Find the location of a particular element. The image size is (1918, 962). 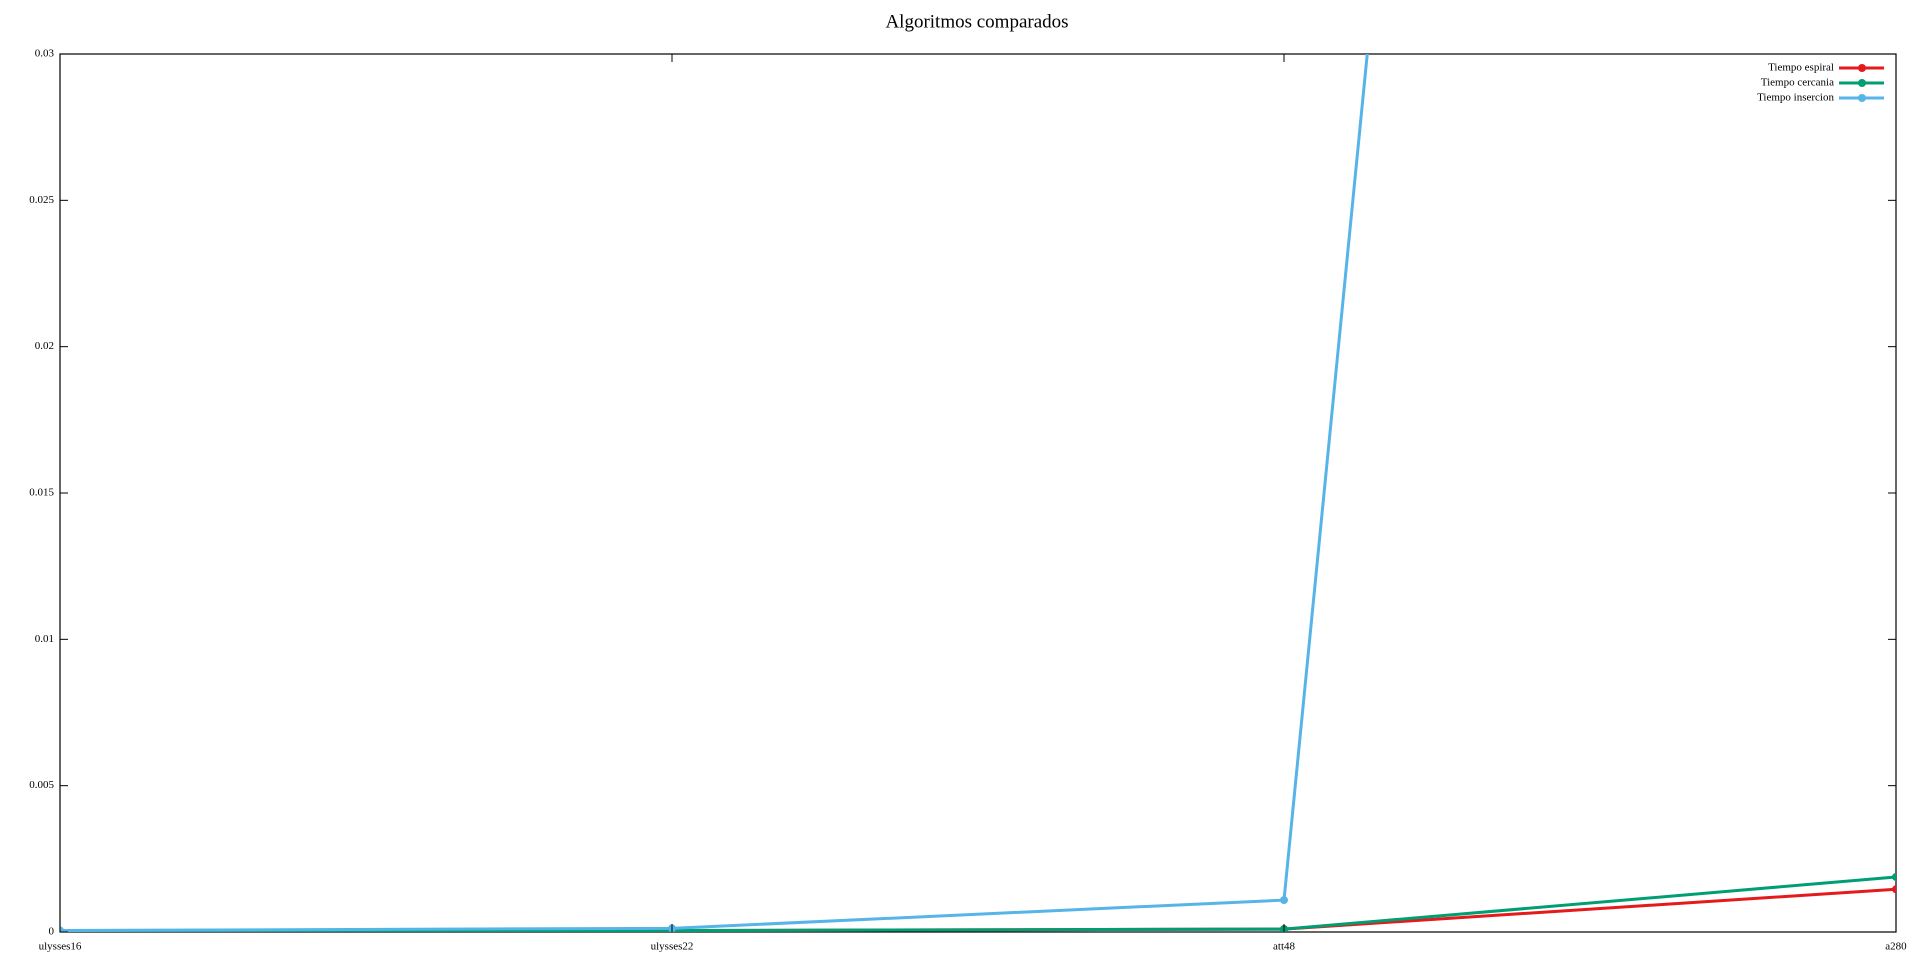

y-tick-label: 0.025 is located at coordinates (41, 200).